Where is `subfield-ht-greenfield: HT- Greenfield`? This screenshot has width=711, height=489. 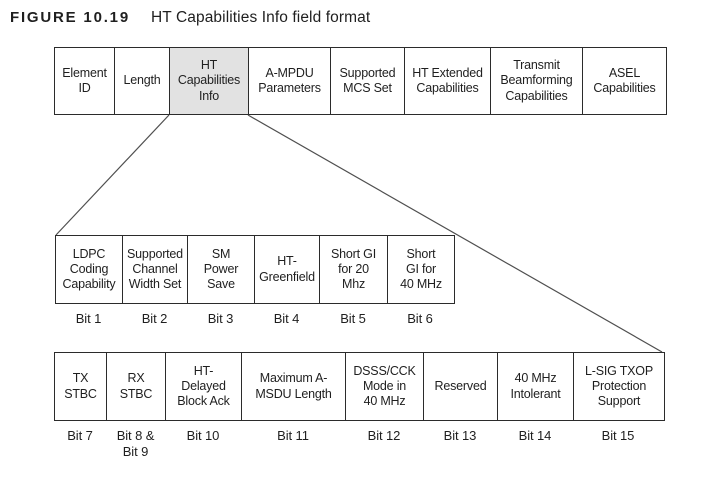 subfield-ht-greenfield: HT- Greenfield is located at coordinates (287, 269).